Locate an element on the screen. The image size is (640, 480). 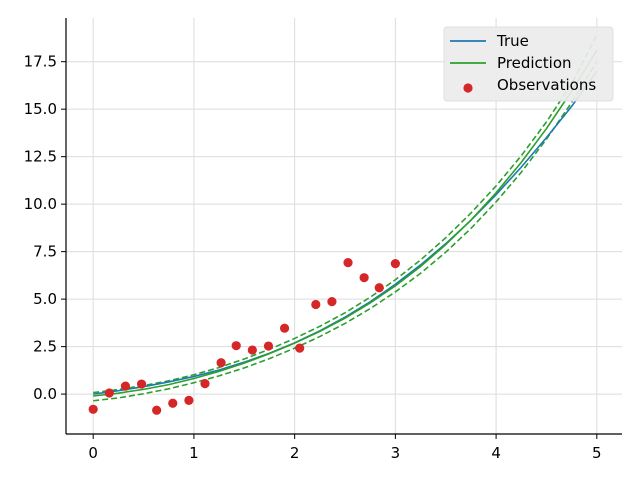
x-tick-label-0: 0 is located at coordinates (93, 453).